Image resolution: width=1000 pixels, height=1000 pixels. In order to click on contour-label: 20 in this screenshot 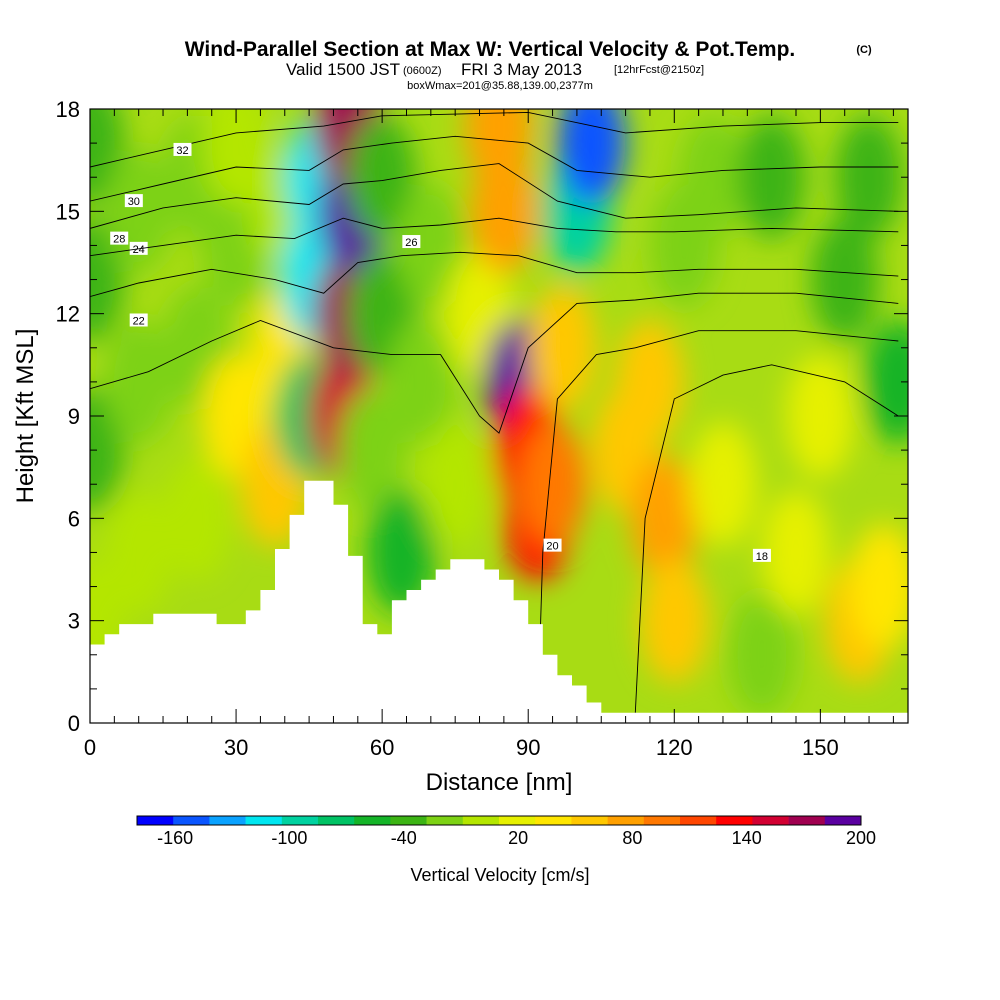, I will do `click(552, 547)`.